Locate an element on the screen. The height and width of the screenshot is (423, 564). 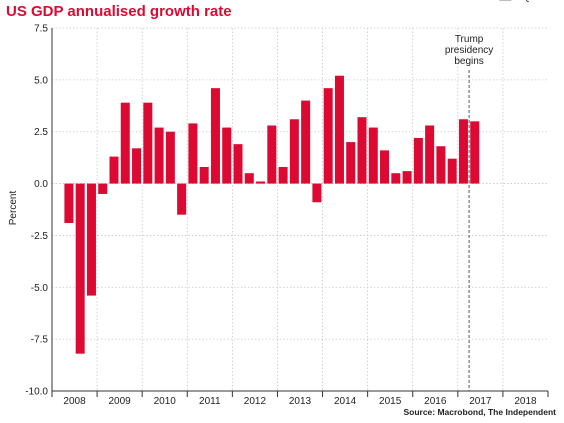
x-tick-label: 2010 is located at coordinates (165, 401).